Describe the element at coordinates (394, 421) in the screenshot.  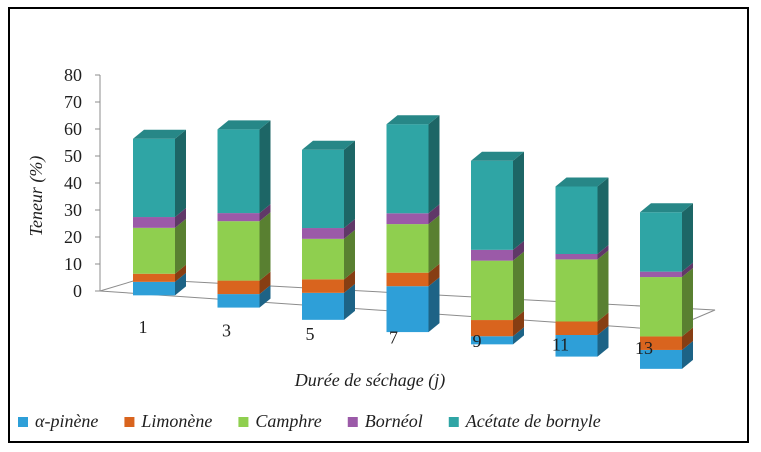
I see `legend-label: Bornéol` at that location.